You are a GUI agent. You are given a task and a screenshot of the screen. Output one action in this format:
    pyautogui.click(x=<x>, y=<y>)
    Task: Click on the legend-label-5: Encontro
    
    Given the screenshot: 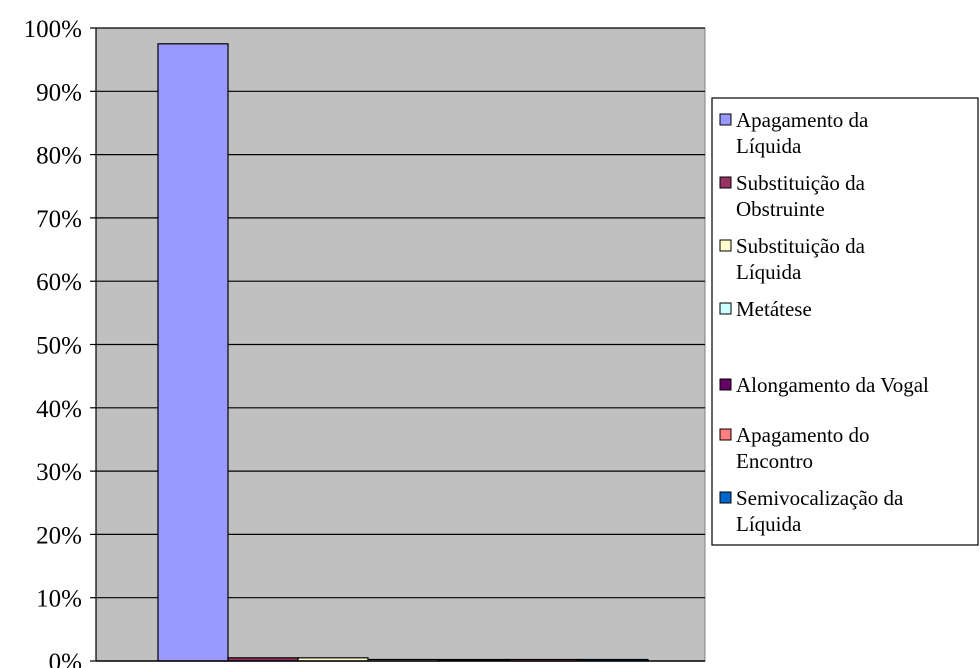 What is the action you would take?
    pyautogui.click(x=774, y=461)
    